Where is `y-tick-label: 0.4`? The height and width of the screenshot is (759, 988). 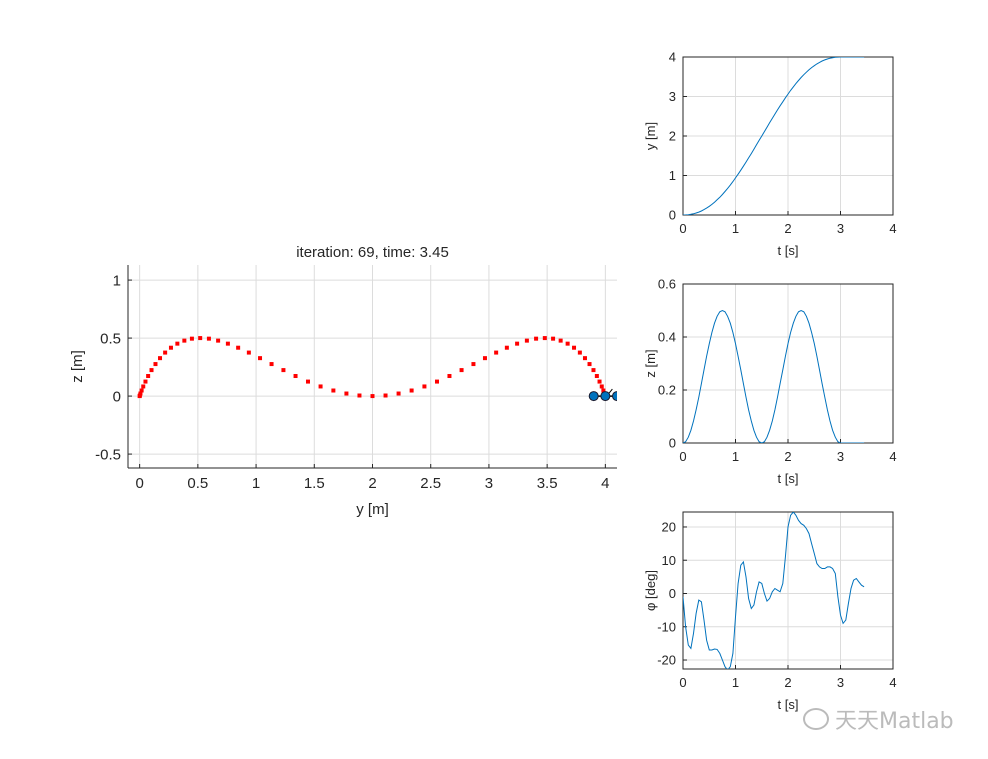 y-tick-label: 0.4 is located at coordinates (667, 337).